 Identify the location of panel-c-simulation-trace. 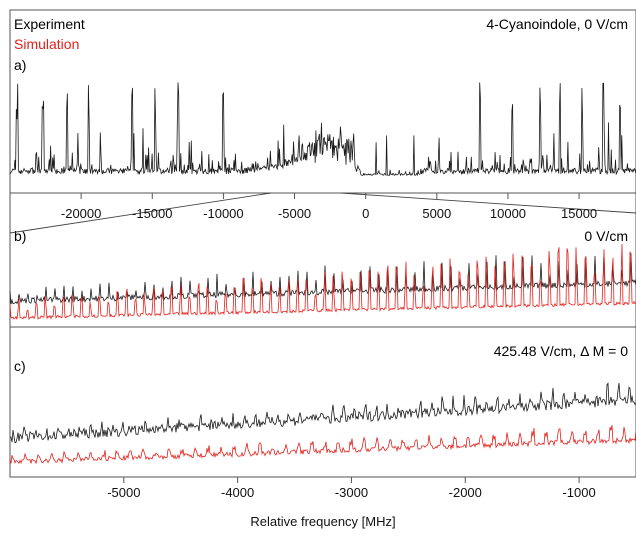
(322, 445).